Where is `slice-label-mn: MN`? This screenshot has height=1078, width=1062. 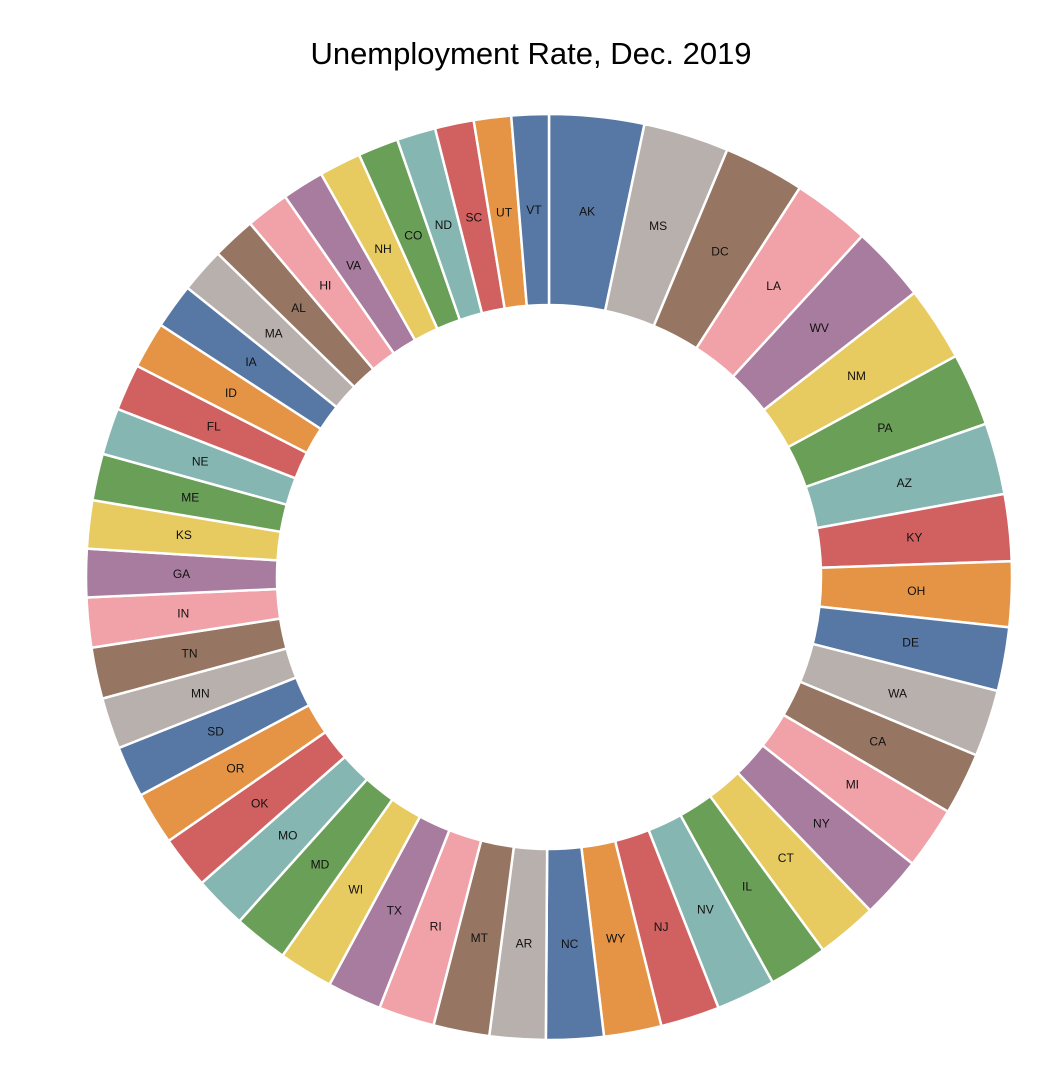 slice-label-mn: MN is located at coordinates (200, 693).